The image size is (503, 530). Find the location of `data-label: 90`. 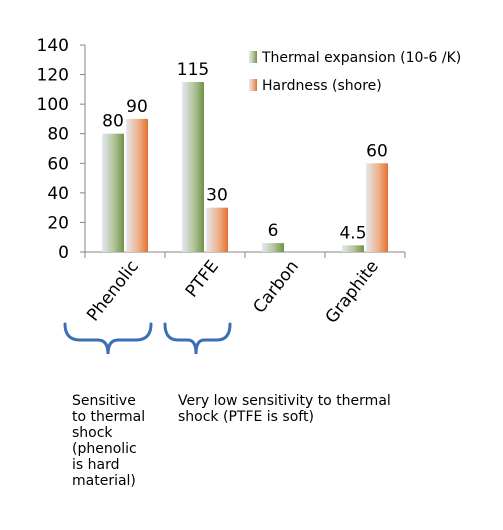

data-label: 90 is located at coordinates (137, 107).